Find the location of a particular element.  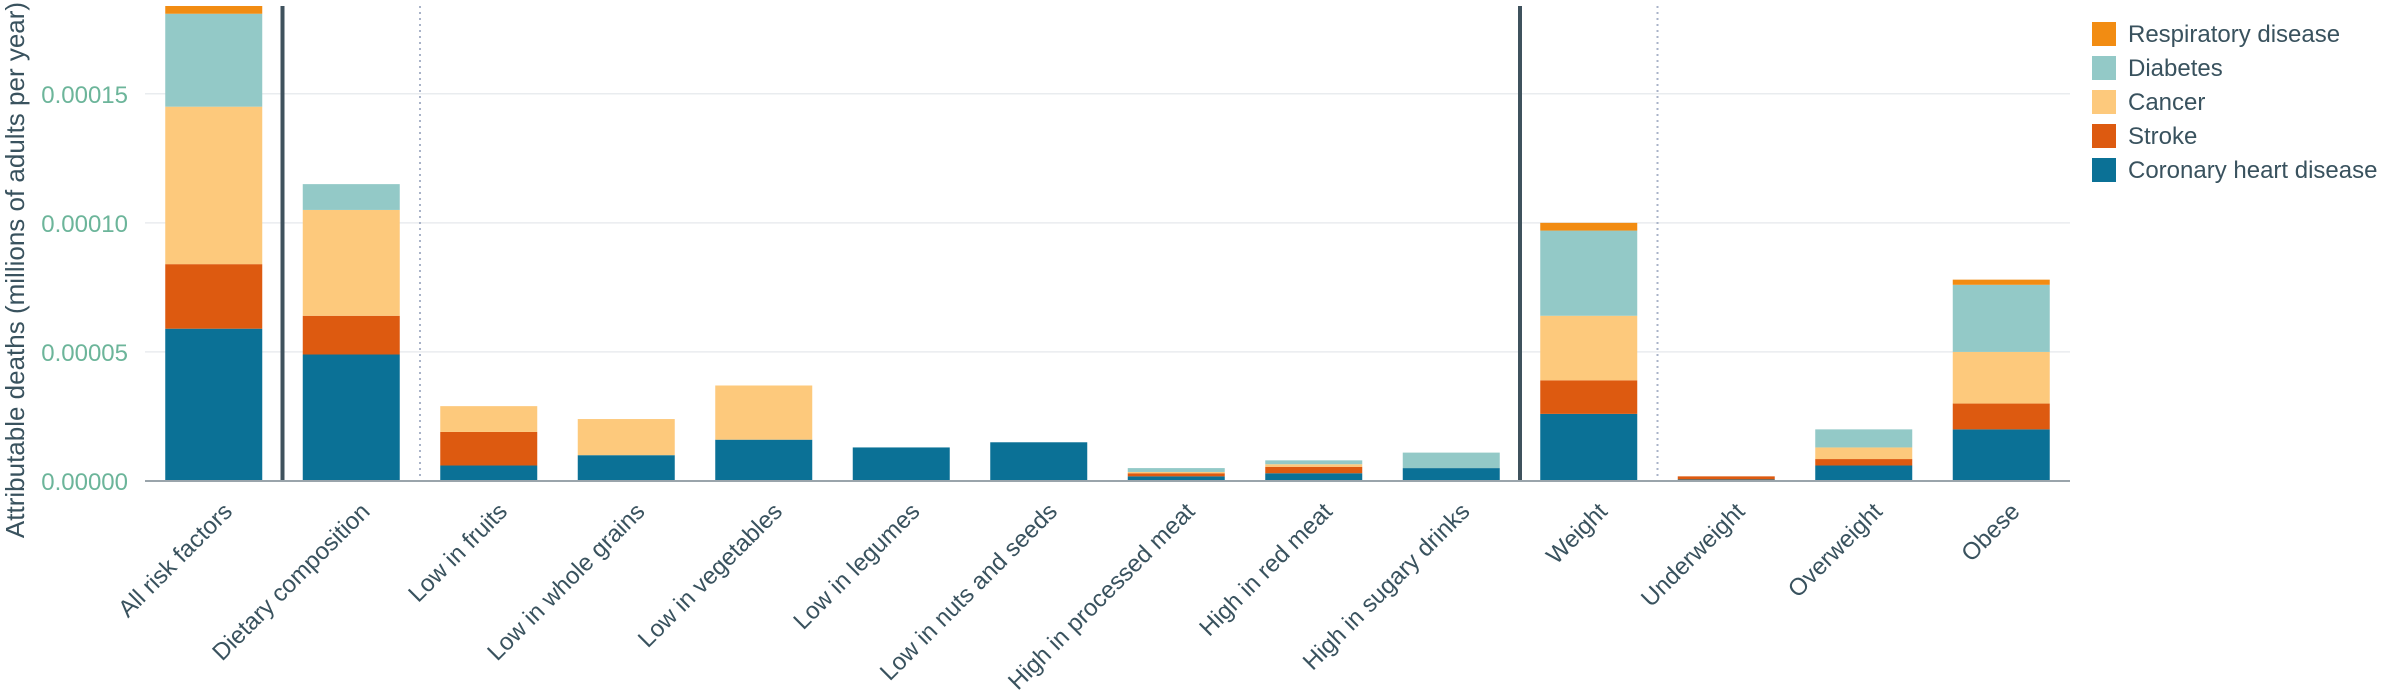

legend-item: Coronary heart disease is located at coordinates (2234, 170).